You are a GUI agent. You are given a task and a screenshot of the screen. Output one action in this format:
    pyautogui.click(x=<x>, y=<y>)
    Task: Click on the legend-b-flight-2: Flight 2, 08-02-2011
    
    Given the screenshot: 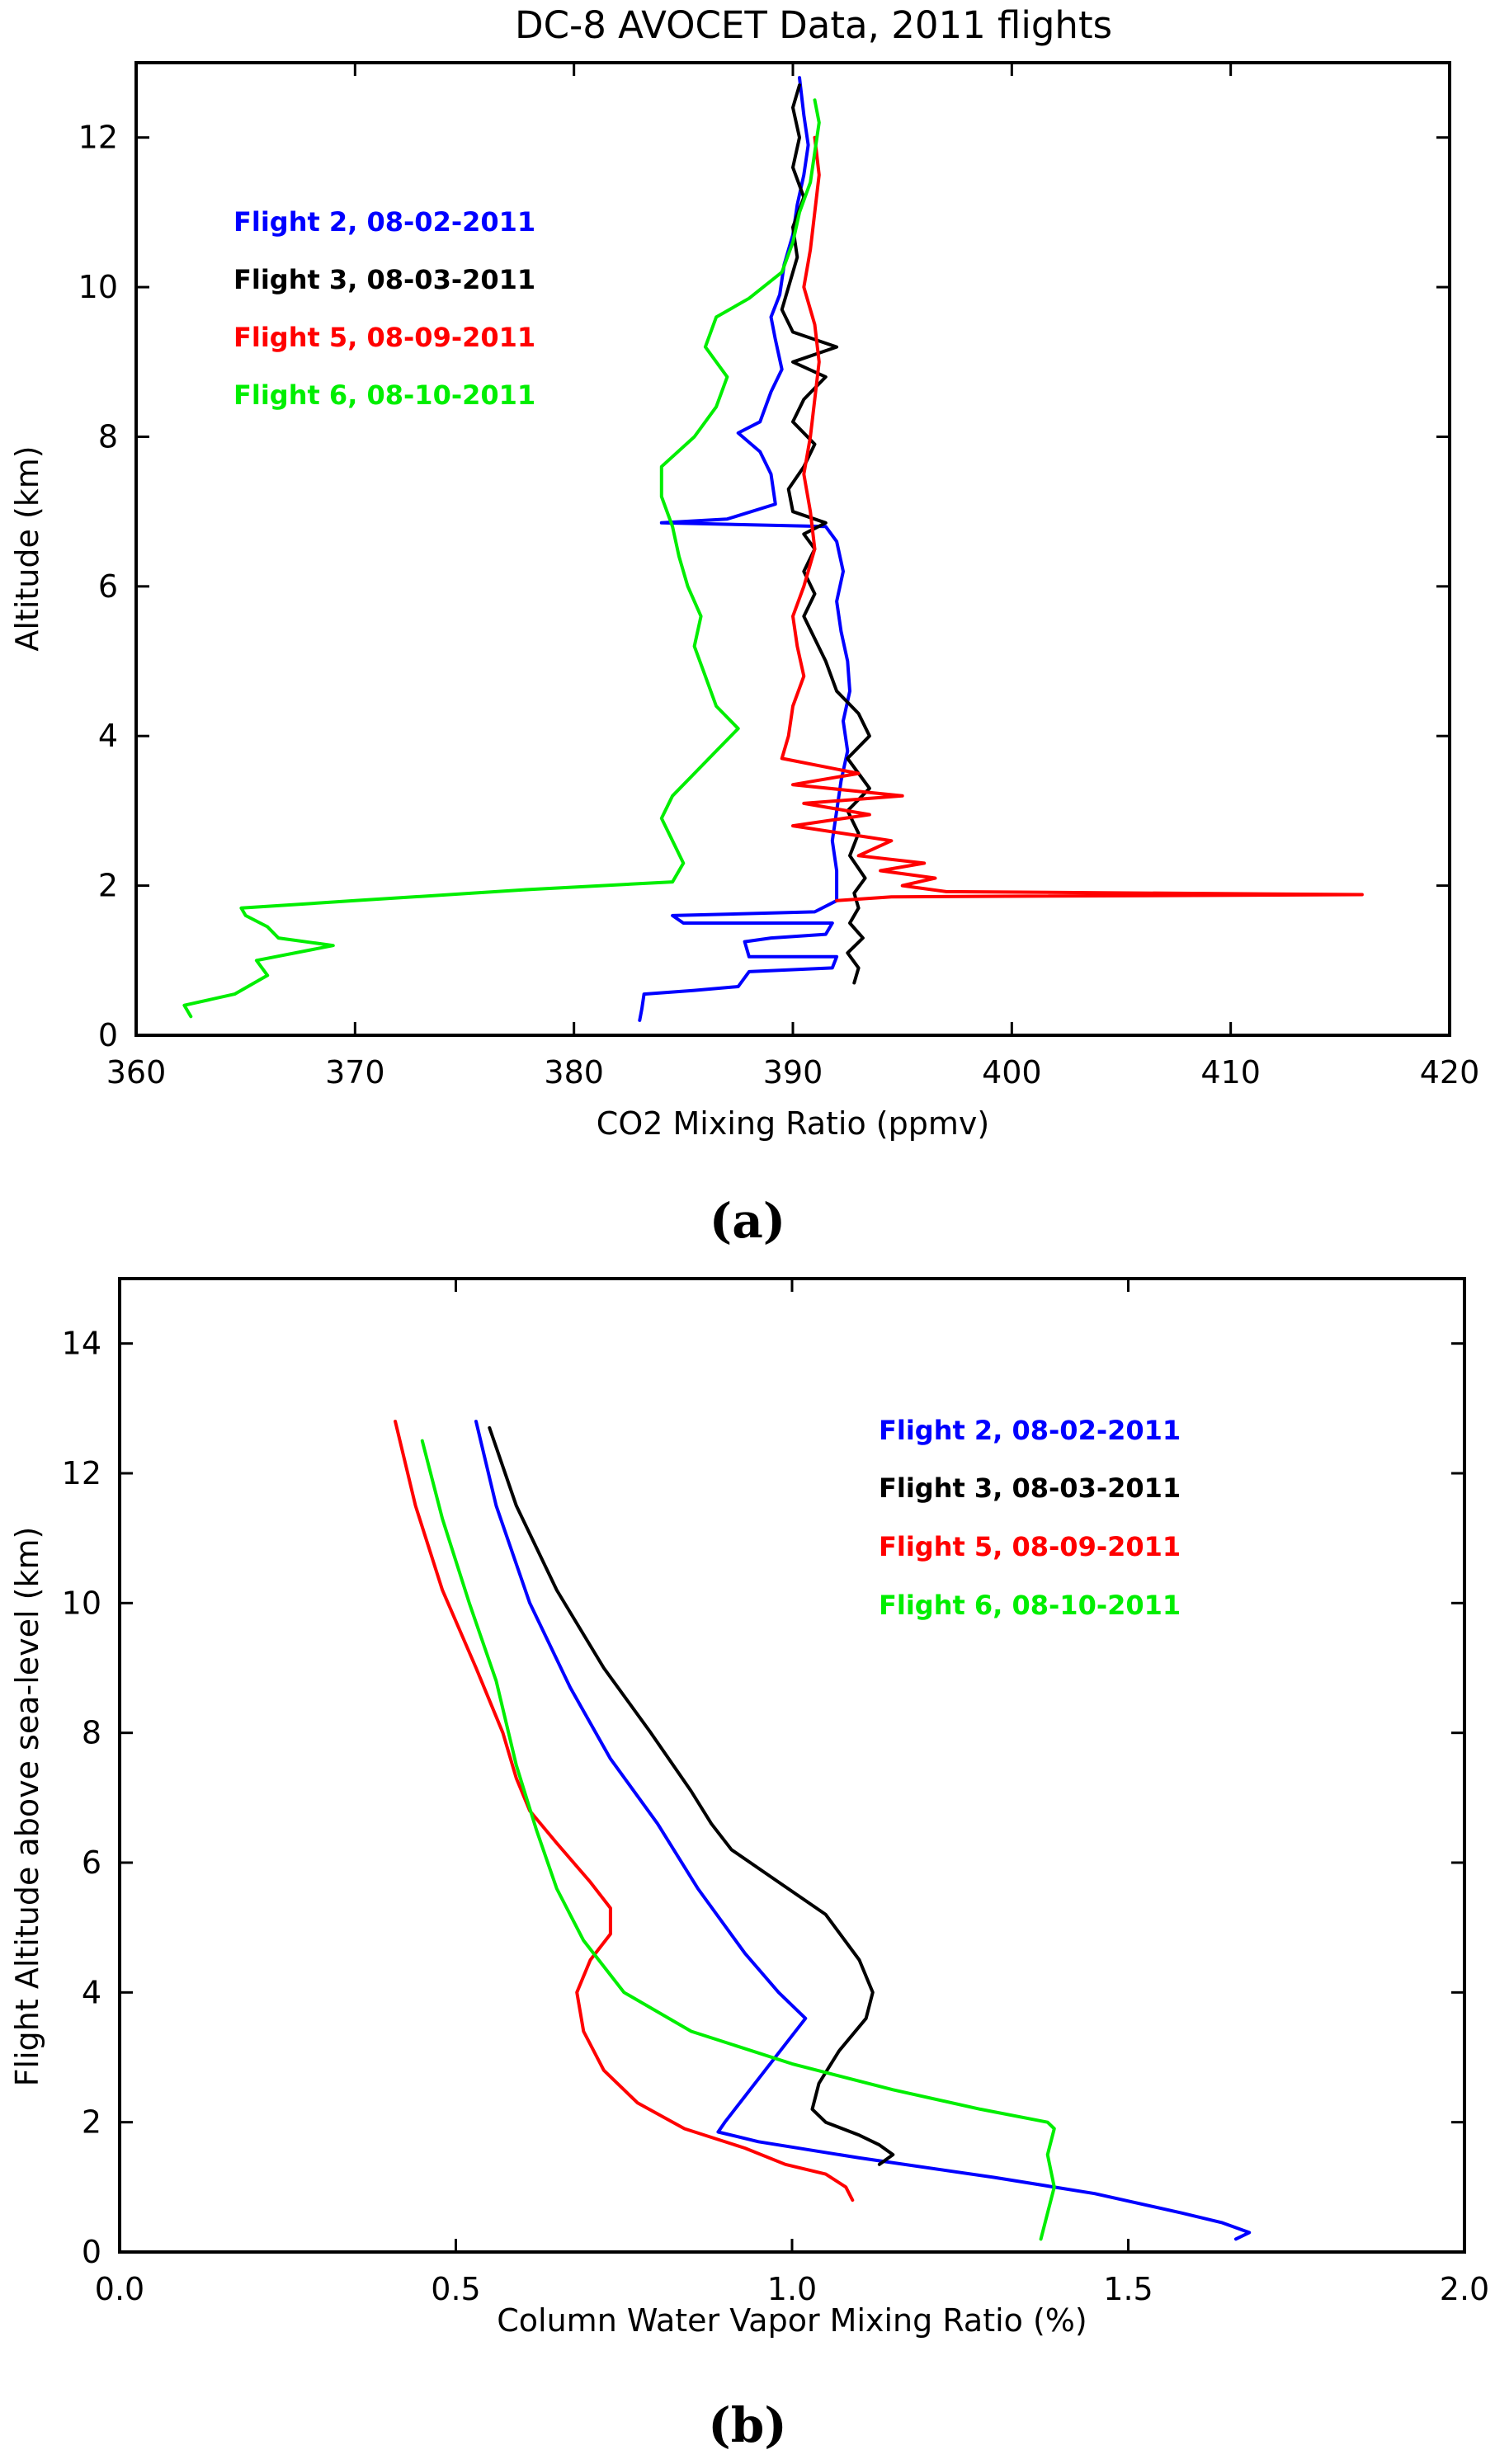 What is the action you would take?
    pyautogui.click(x=1030, y=1430)
    